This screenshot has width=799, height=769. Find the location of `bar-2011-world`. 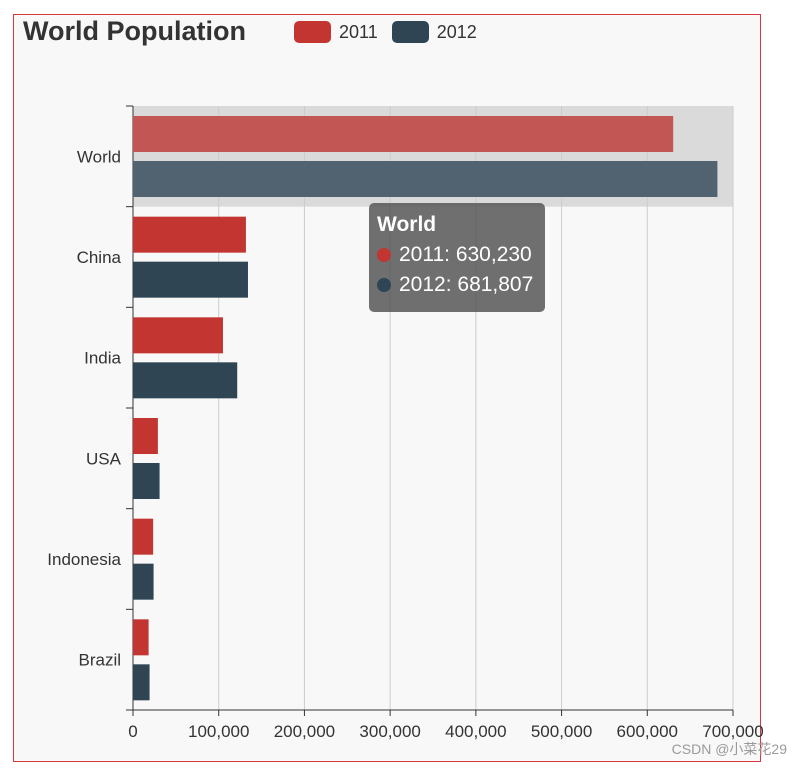

bar-2011-world is located at coordinates (403, 134).